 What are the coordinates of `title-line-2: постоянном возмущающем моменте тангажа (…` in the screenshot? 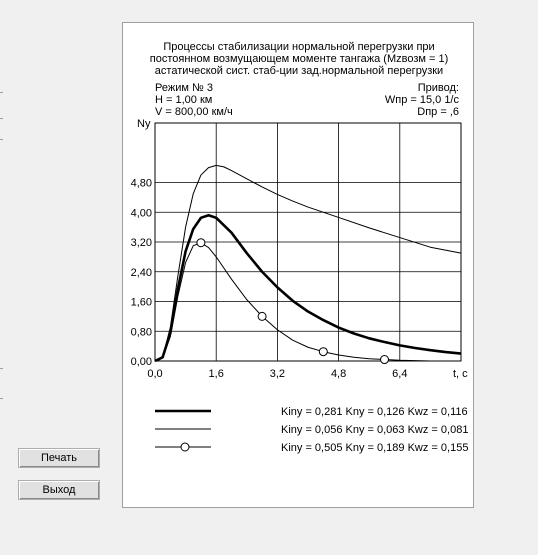 It's located at (299, 59).